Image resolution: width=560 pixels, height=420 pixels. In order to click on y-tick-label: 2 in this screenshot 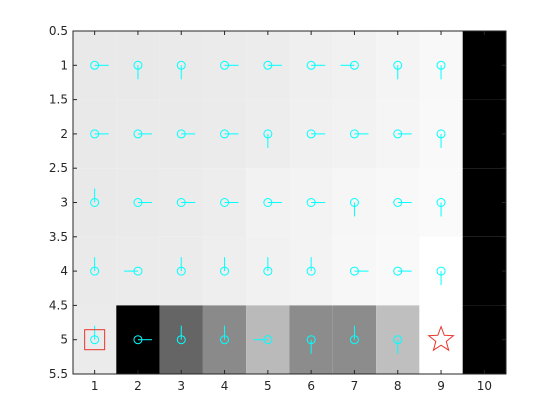, I will do `click(64, 134)`.